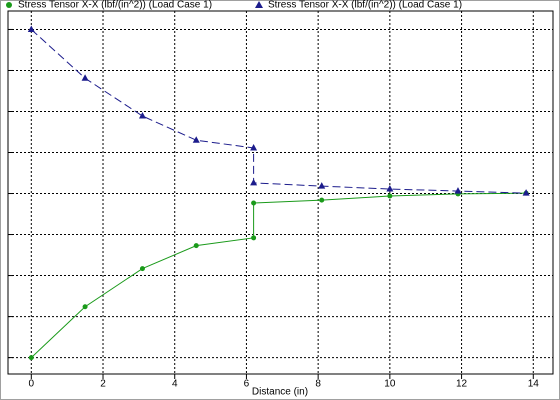 This screenshot has width=560, height=400. Describe the element at coordinates (390, 384) in the screenshot. I see `x-tick-label: 10` at that location.